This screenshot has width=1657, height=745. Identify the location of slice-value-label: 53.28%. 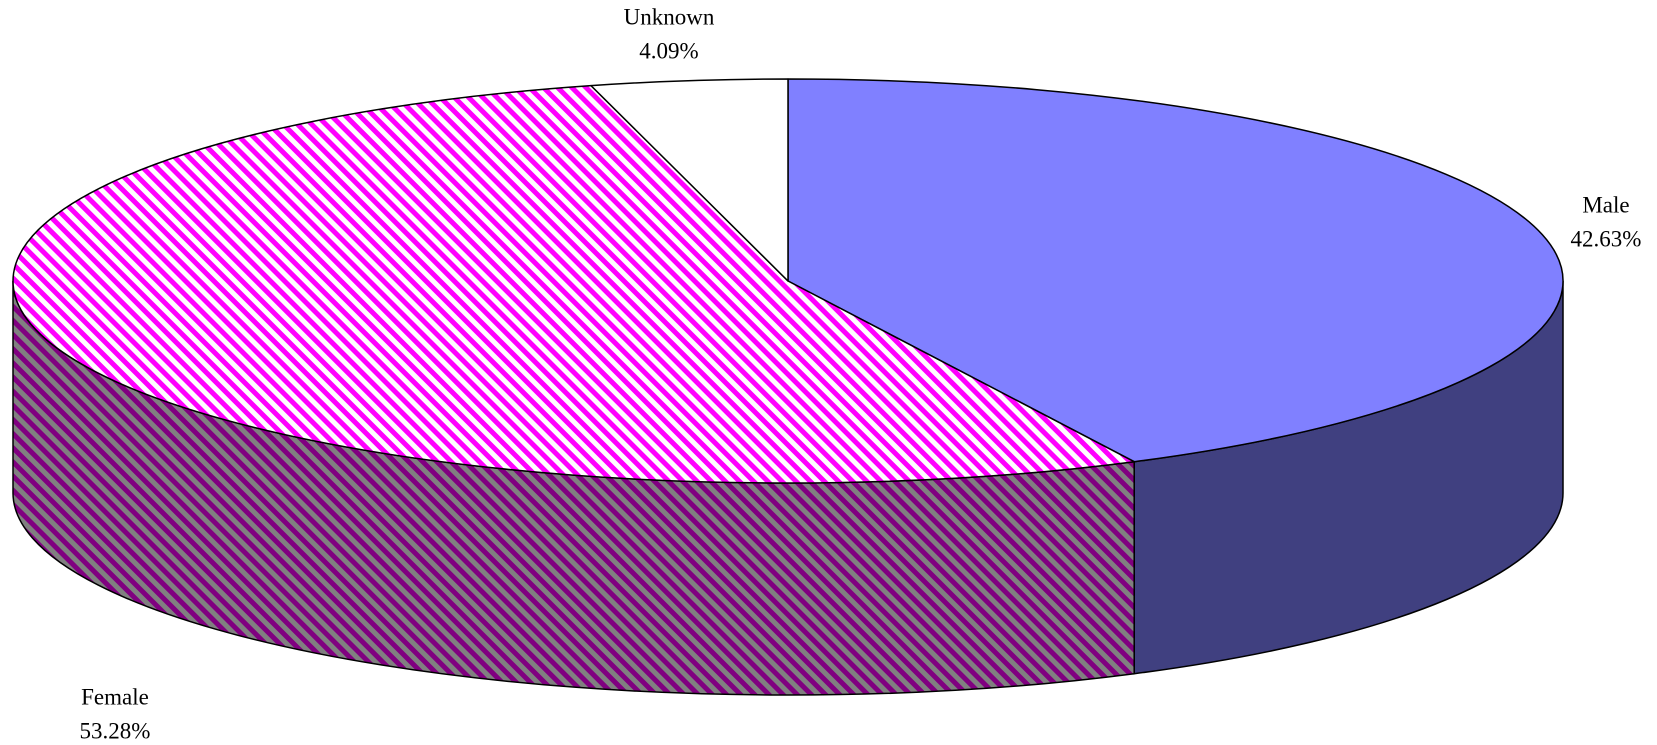
(115, 730).